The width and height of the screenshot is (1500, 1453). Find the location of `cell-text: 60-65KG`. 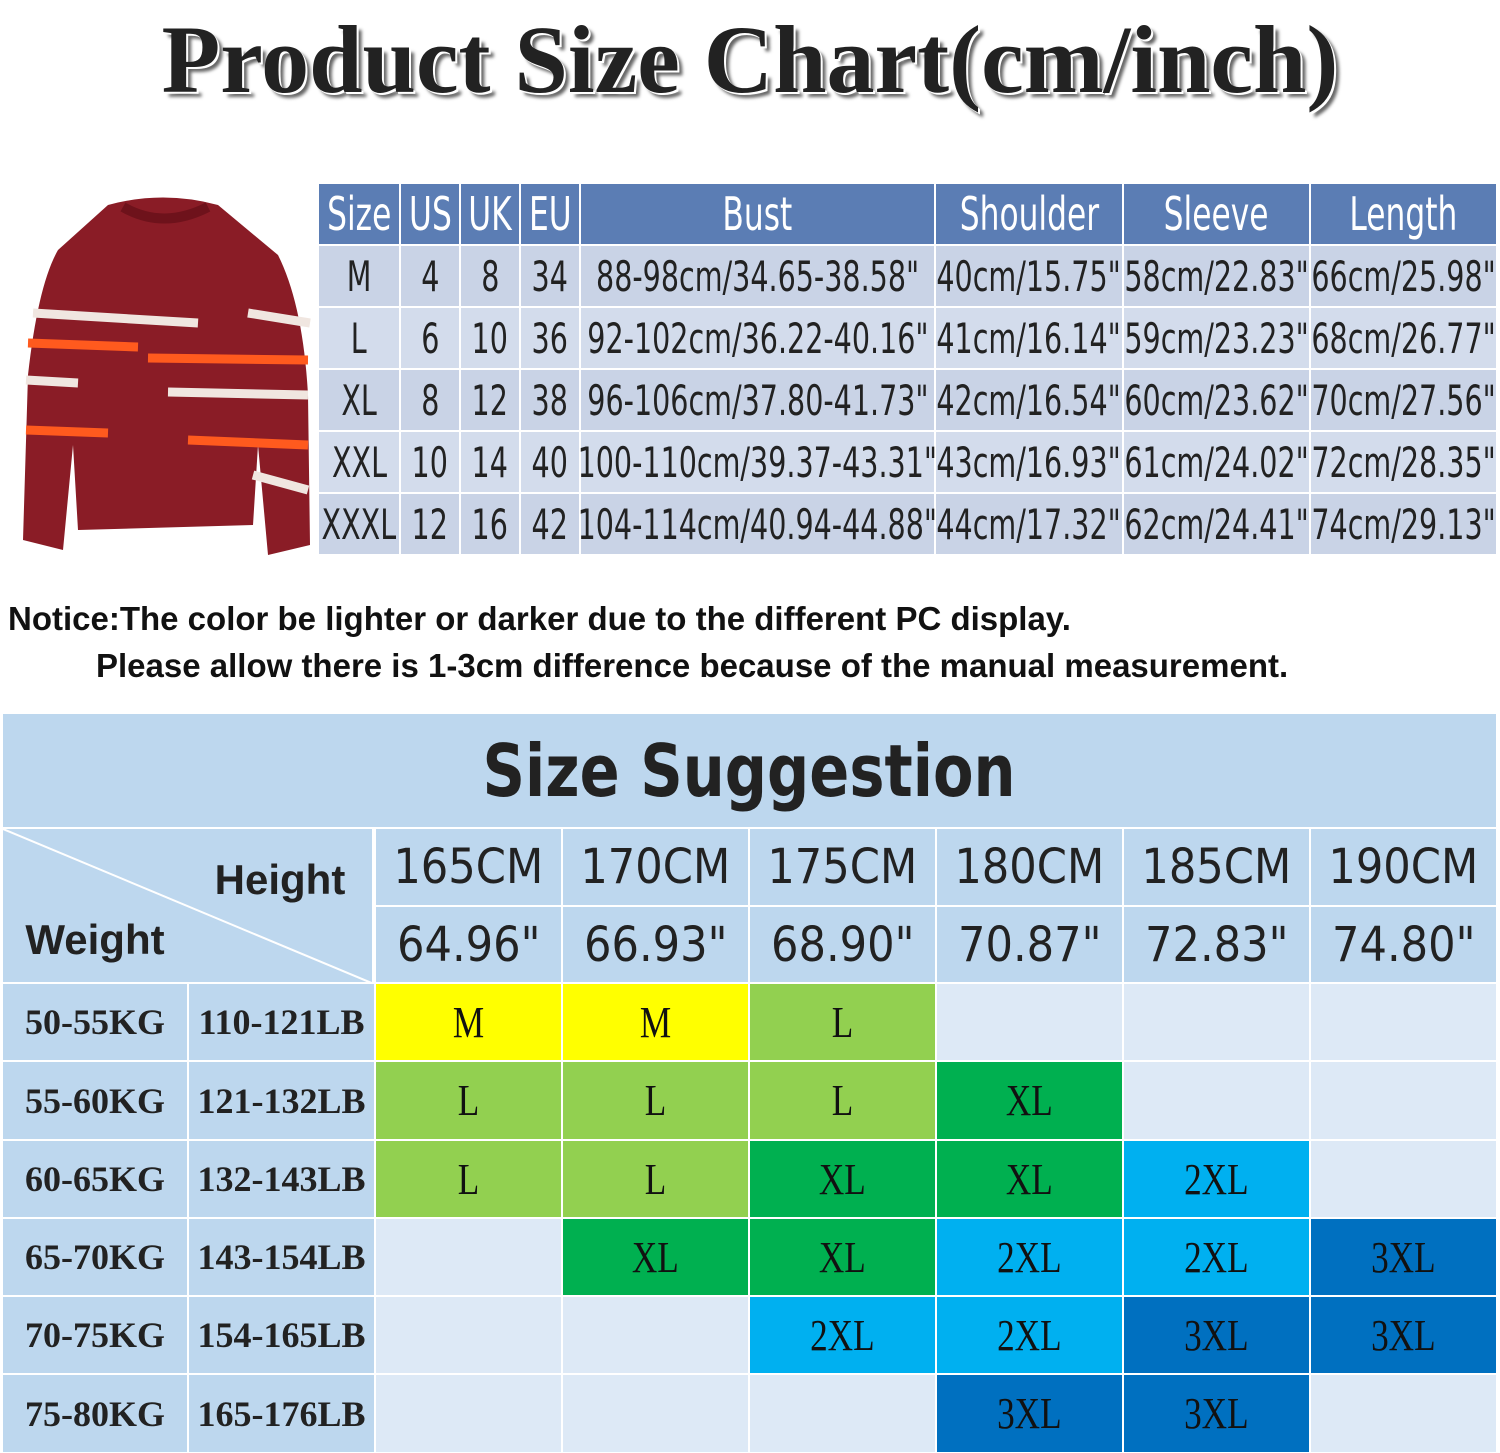

cell-text: 60-65KG is located at coordinates (95, 1179).